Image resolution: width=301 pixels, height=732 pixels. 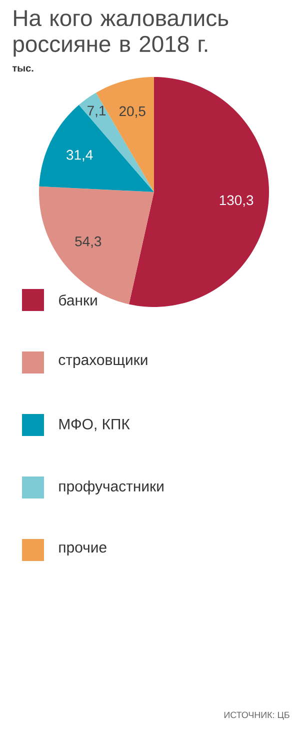 I want to click on data-label: 130,3, so click(x=237, y=201).